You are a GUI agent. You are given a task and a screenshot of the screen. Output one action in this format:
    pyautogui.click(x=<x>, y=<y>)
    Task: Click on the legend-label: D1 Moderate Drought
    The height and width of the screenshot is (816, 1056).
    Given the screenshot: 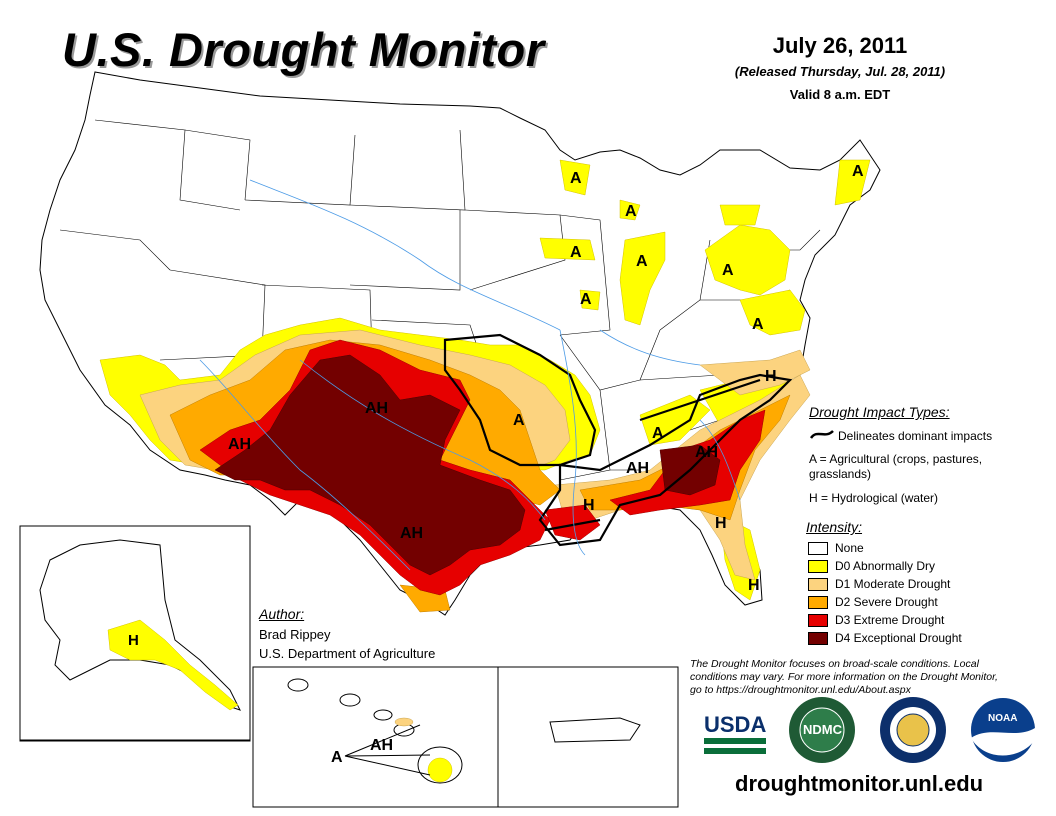 What is the action you would take?
    pyautogui.click(x=893, y=584)
    